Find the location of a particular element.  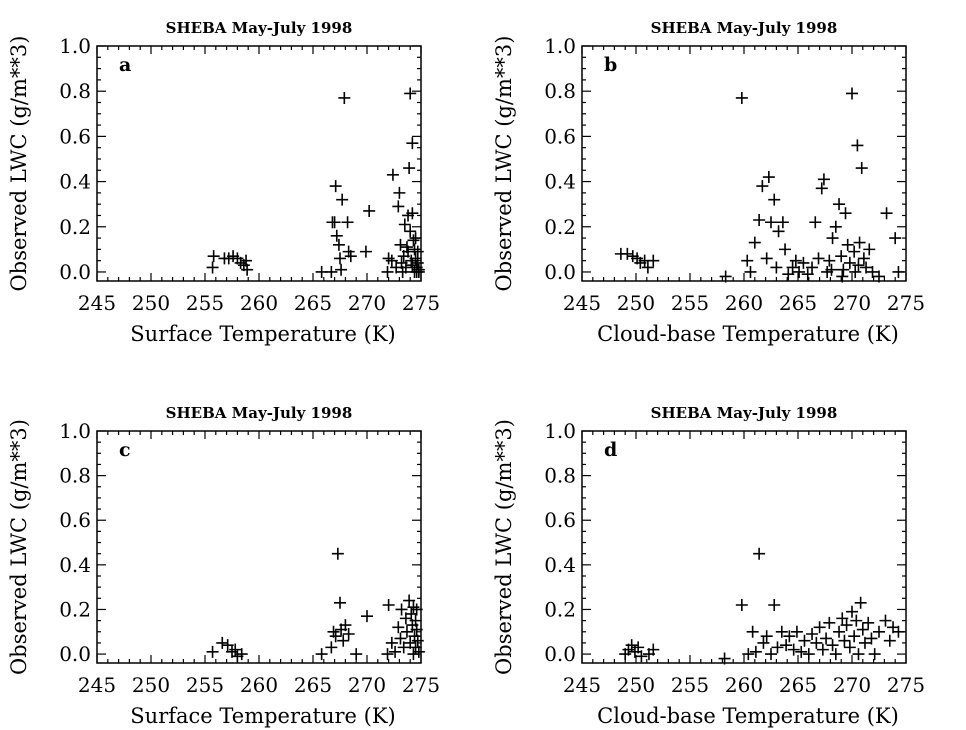

y-axis-label: Observed LWC (g/m**3) is located at coordinates (504, 164).